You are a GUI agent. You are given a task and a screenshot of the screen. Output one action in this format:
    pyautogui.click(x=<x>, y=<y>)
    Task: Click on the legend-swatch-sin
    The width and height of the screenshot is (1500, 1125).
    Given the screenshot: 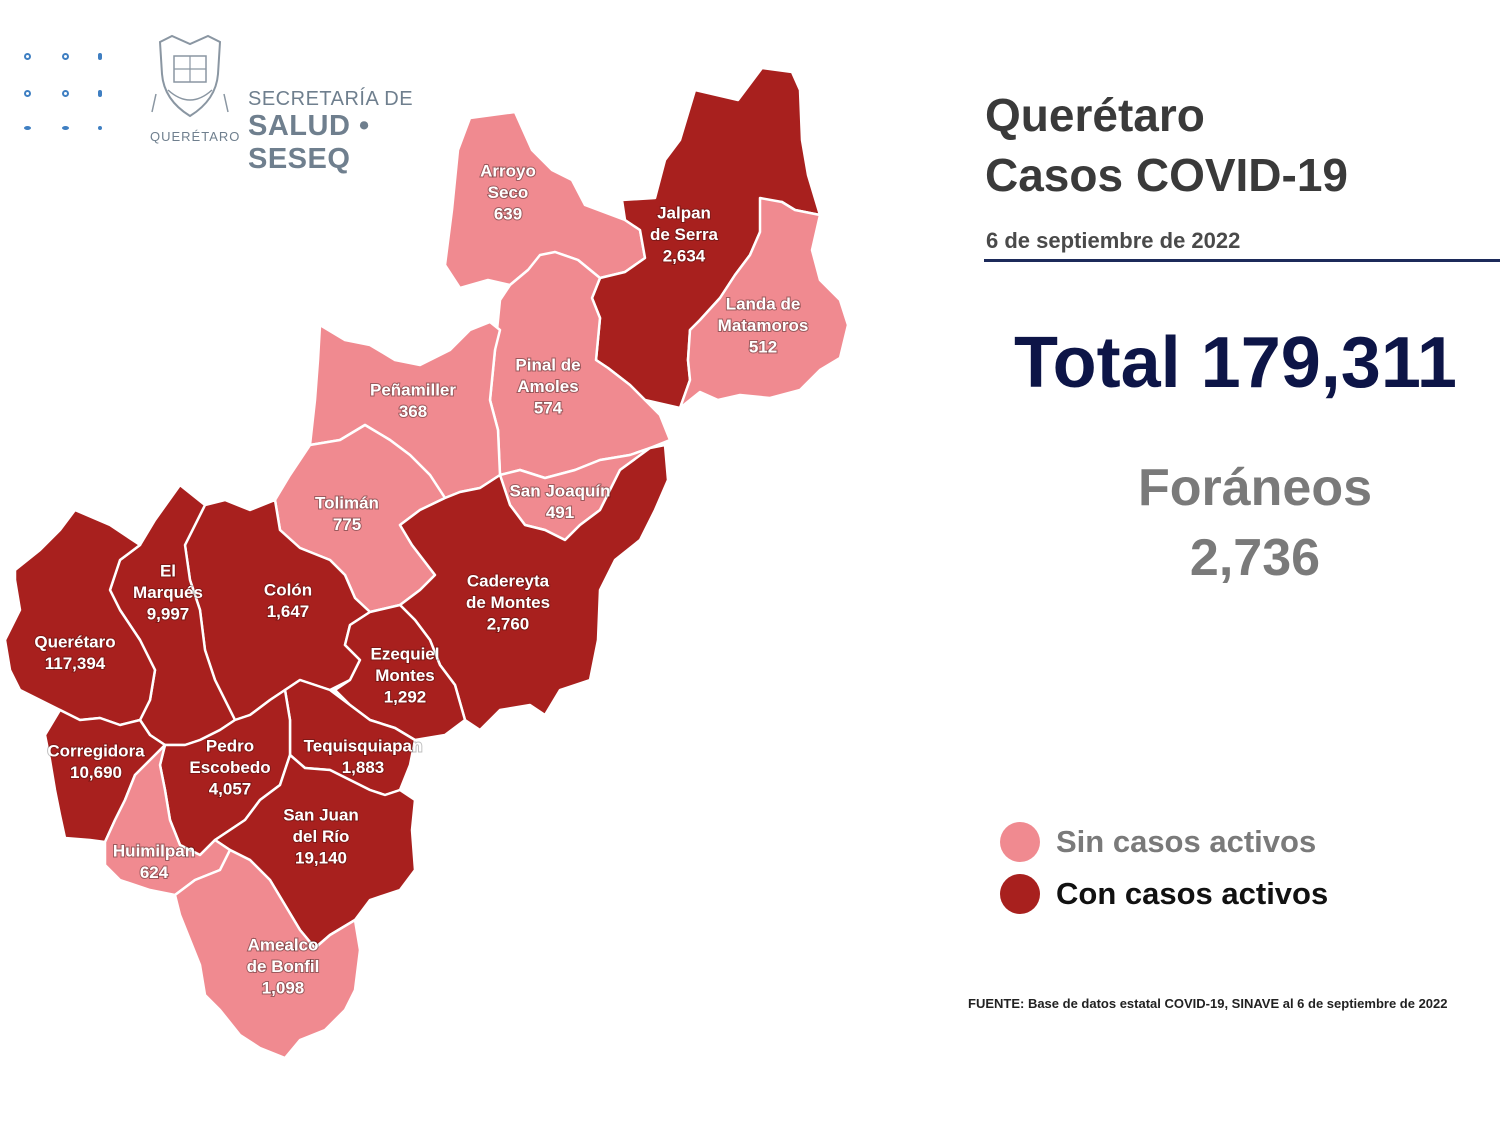 What is the action you would take?
    pyautogui.click(x=1020, y=842)
    